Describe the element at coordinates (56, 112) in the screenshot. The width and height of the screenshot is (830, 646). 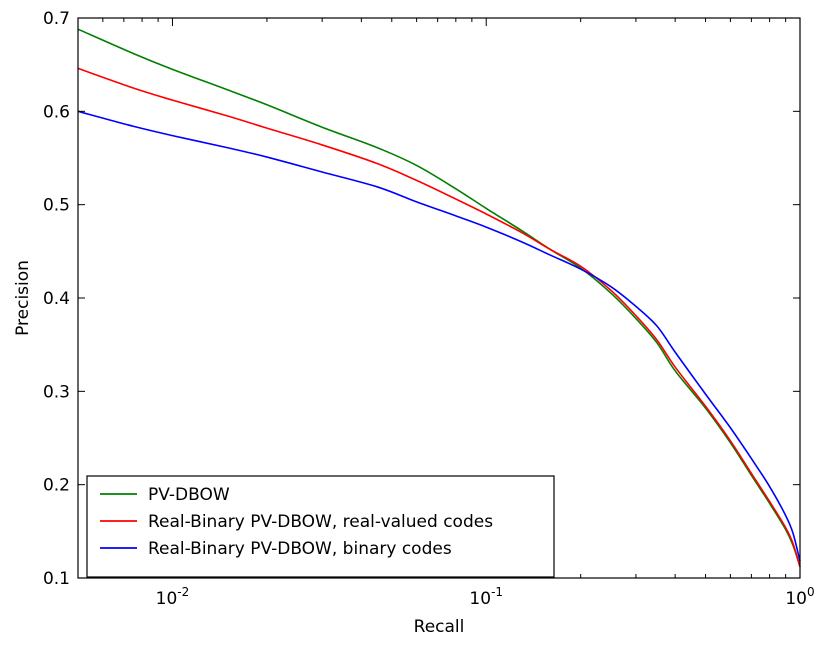
I see `y-tick-label: 0.6` at that location.